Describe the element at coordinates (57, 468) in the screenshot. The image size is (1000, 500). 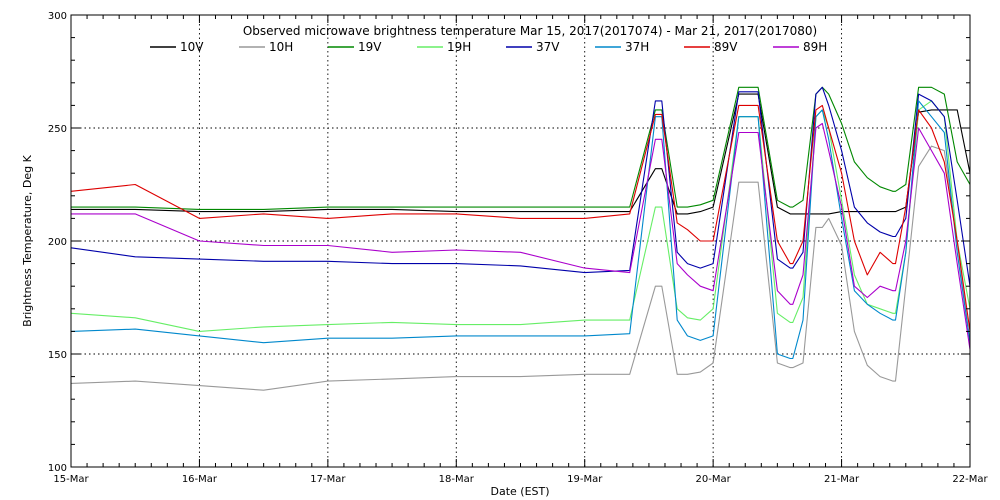
I see `y-tick-label: 100` at that location.